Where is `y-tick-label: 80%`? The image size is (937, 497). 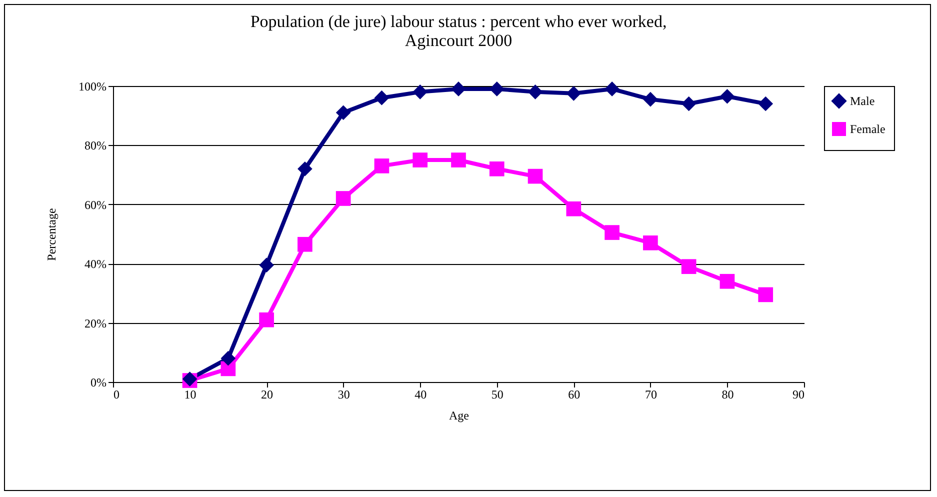 y-tick-label: 80% is located at coordinates (95, 145).